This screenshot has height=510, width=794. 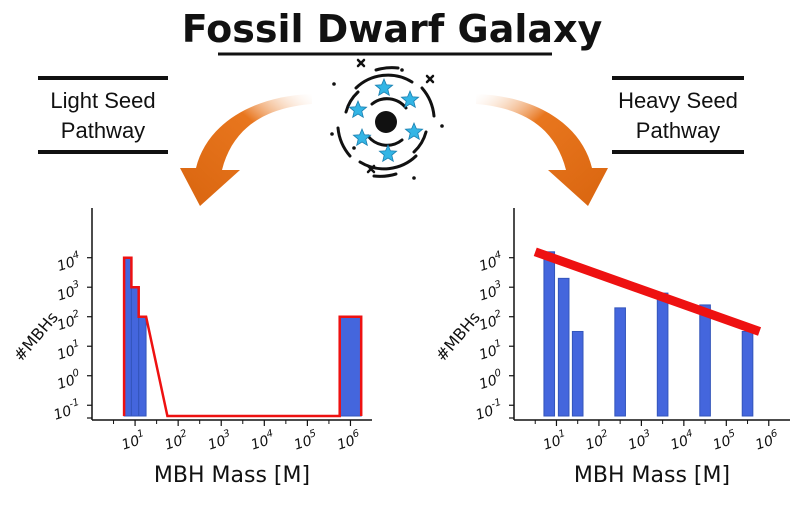 What do you see at coordinates (102, 100) in the screenshot?
I see `left-label-line1: Light Seed` at bounding box center [102, 100].